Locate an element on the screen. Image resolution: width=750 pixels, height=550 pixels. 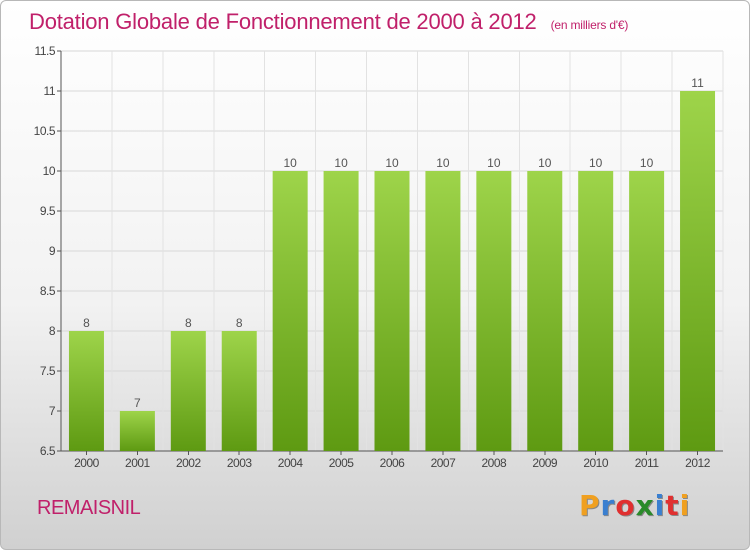
x-tick-label: 2002 is located at coordinates (189, 463).